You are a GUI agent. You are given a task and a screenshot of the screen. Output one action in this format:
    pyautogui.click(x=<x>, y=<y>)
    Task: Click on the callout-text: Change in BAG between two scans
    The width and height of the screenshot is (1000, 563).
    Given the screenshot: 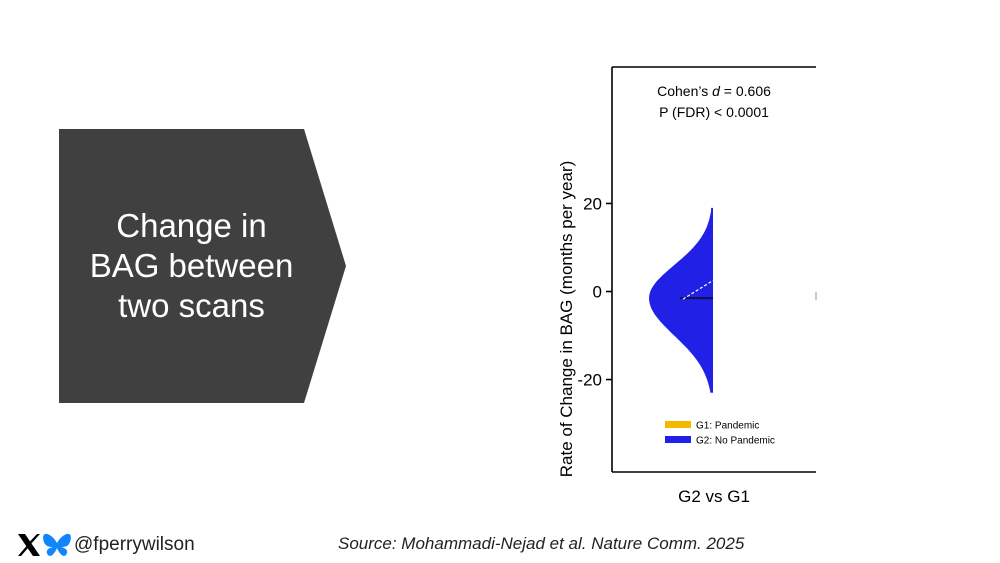 What is the action you would take?
    pyautogui.click(x=191, y=265)
    